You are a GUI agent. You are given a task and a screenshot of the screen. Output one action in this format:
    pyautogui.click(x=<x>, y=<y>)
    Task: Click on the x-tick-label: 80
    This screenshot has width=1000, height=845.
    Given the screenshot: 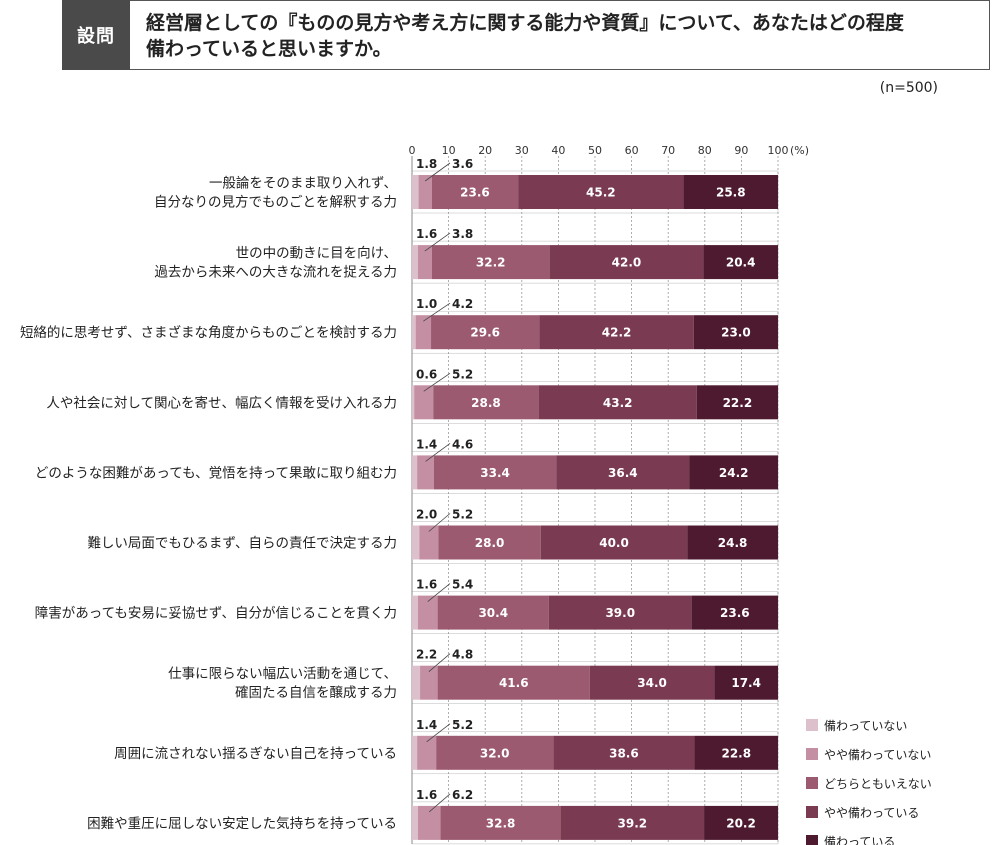 What is the action you would take?
    pyautogui.click(x=705, y=150)
    